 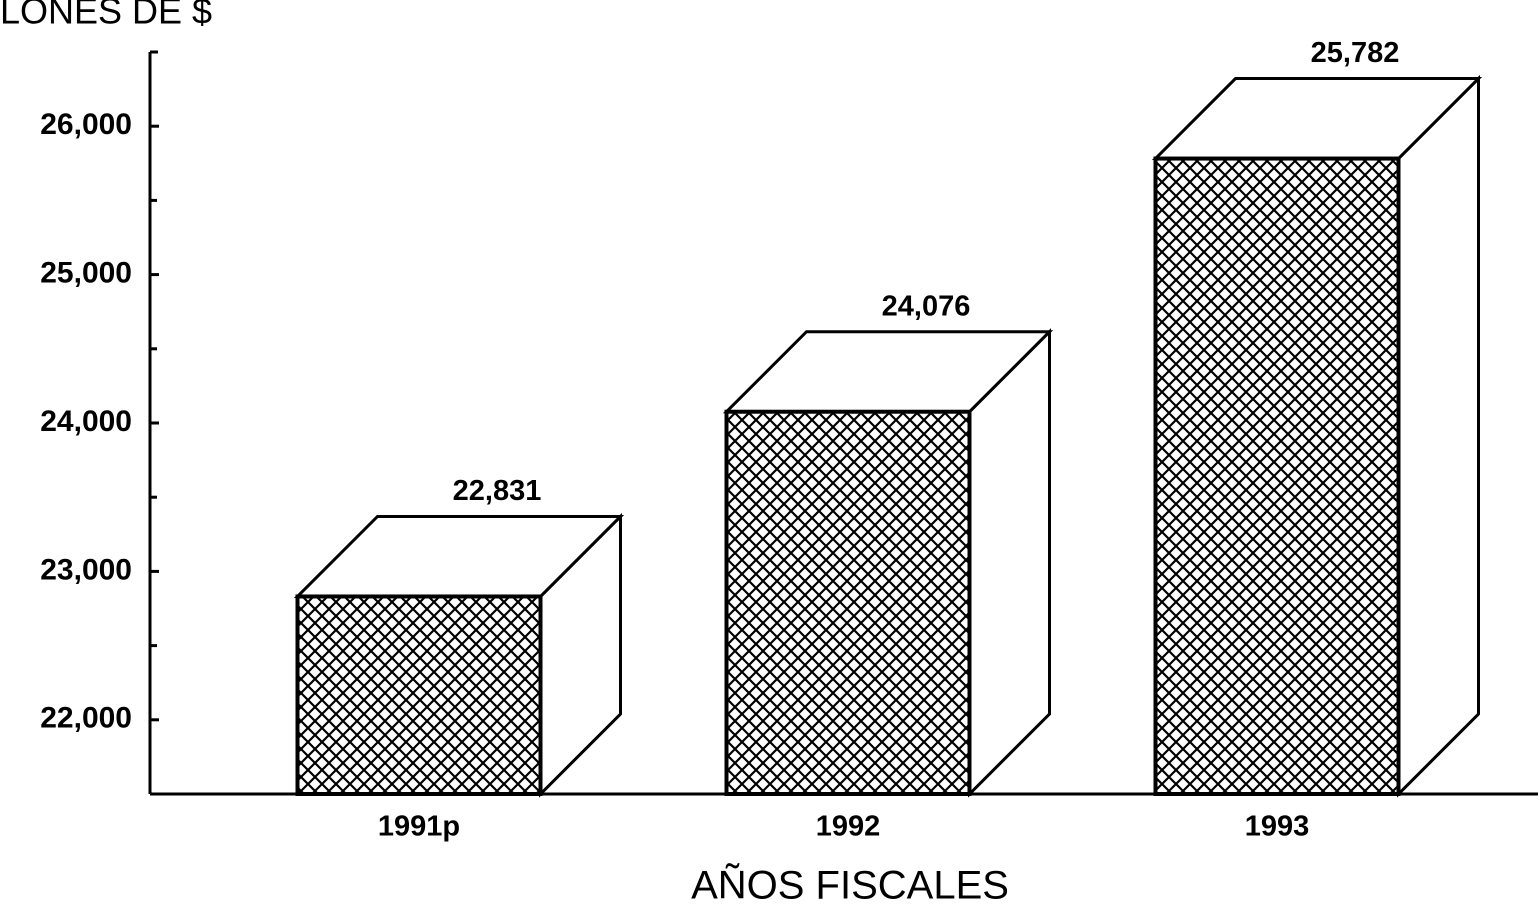 What do you see at coordinates (497, 491) in the screenshot?
I see `value-label: 22,831` at bounding box center [497, 491].